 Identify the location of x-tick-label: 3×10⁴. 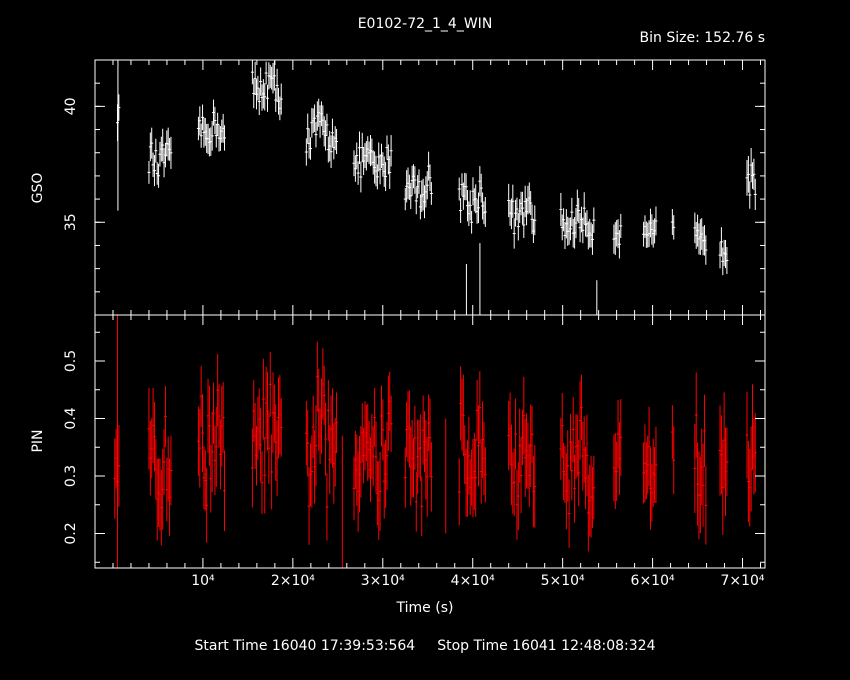
(383, 581).